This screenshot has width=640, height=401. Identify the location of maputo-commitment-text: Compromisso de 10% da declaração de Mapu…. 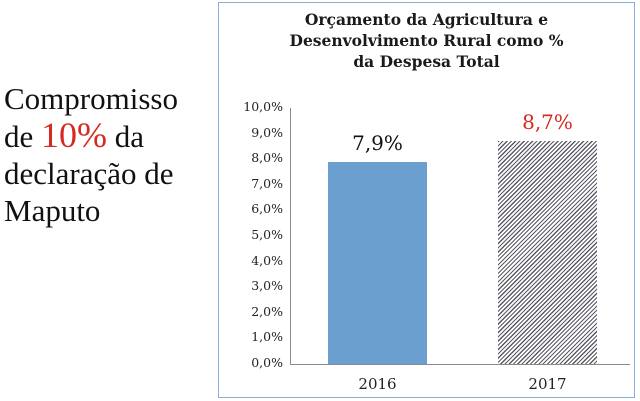
(109, 154).